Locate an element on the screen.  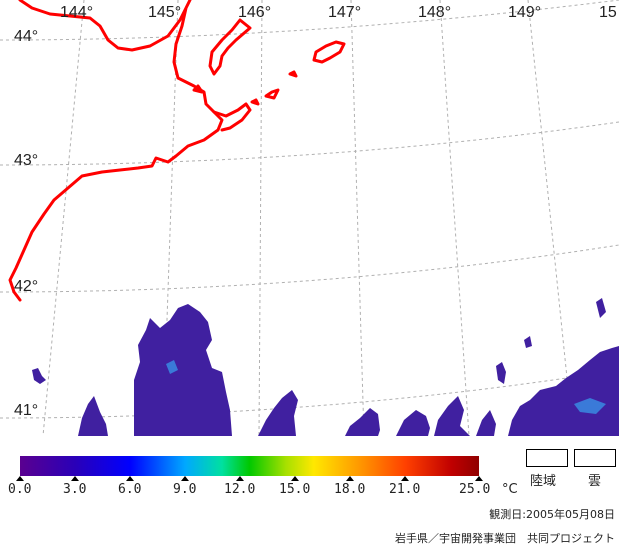
lat-label-43: 43° is located at coordinates (26, 160).